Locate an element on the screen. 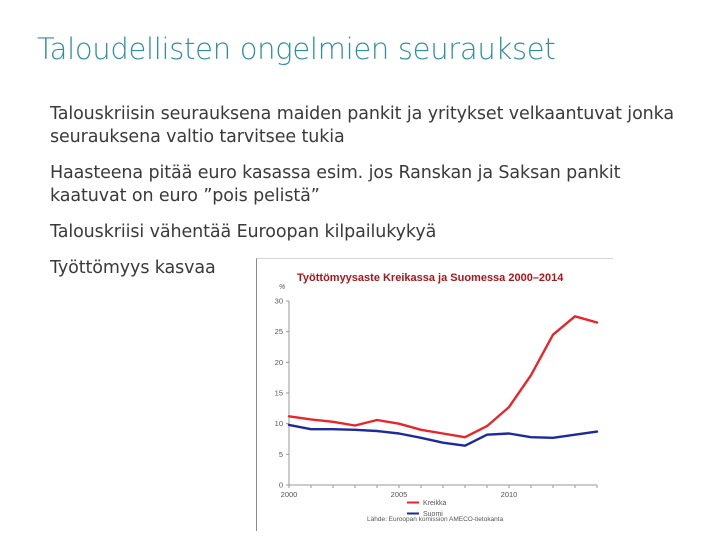  y-tick-label: 5 is located at coordinates (281, 454).